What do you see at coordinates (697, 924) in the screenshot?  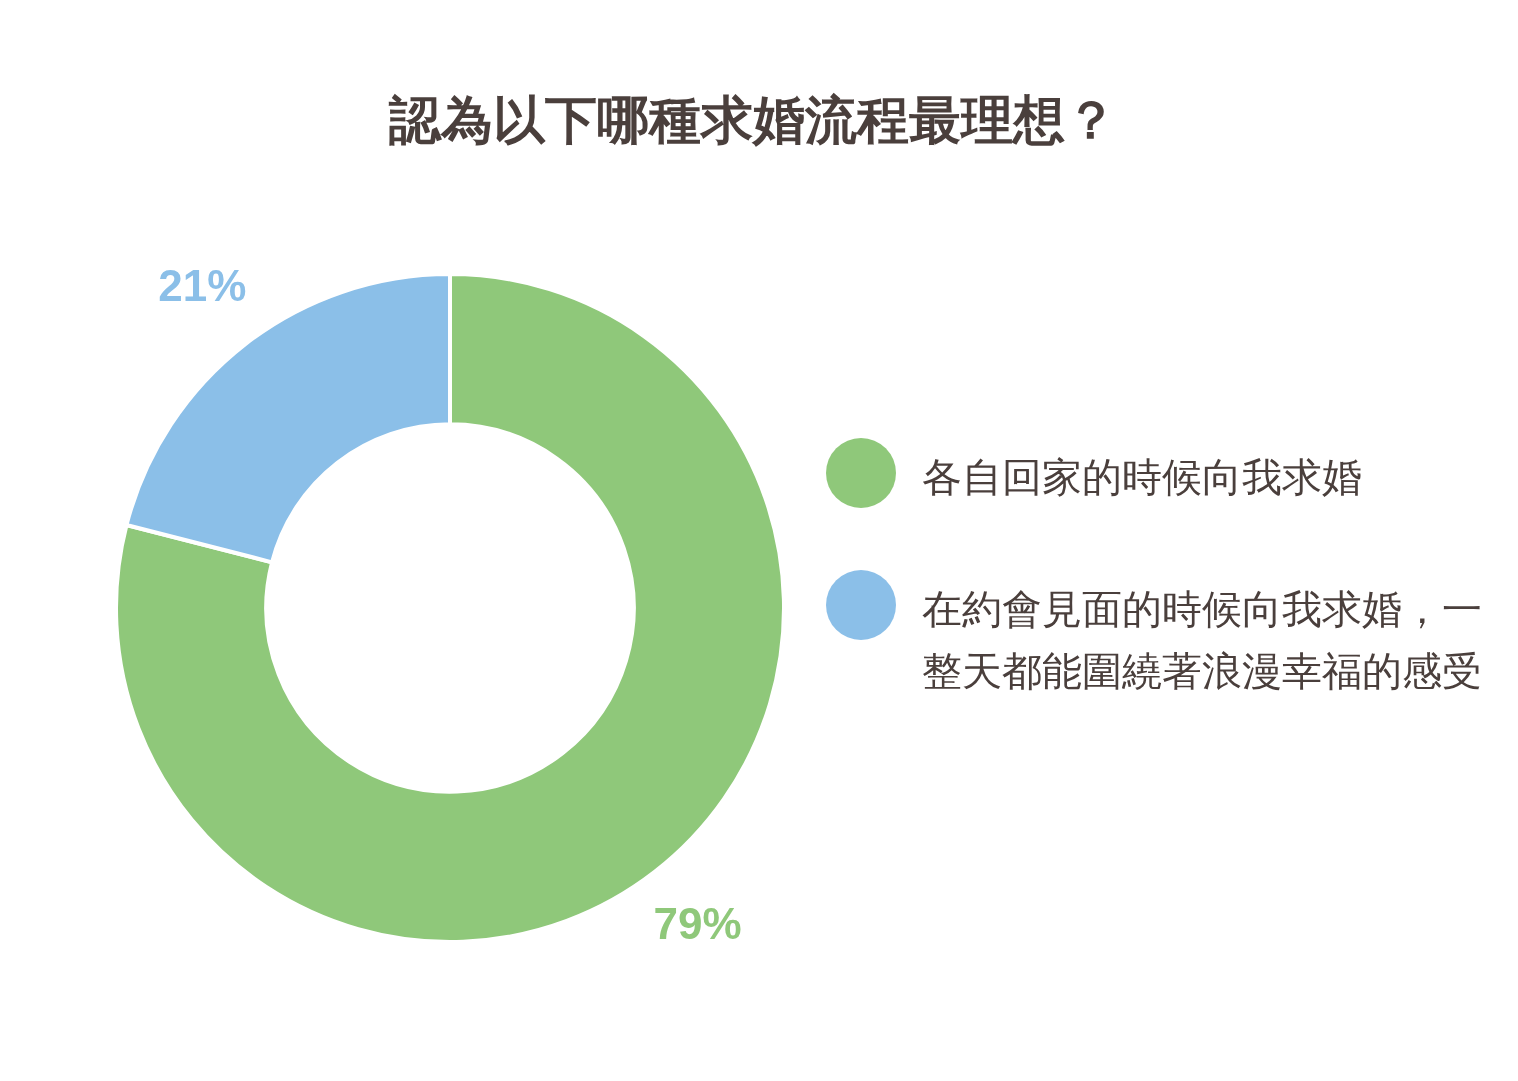 I see `data-label: 79%` at bounding box center [697, 924].